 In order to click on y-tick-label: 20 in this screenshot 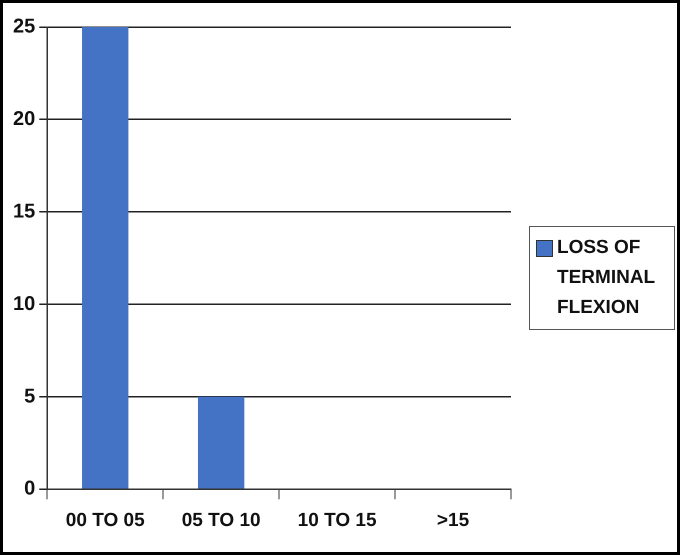, I will do `click(24, 119)`.